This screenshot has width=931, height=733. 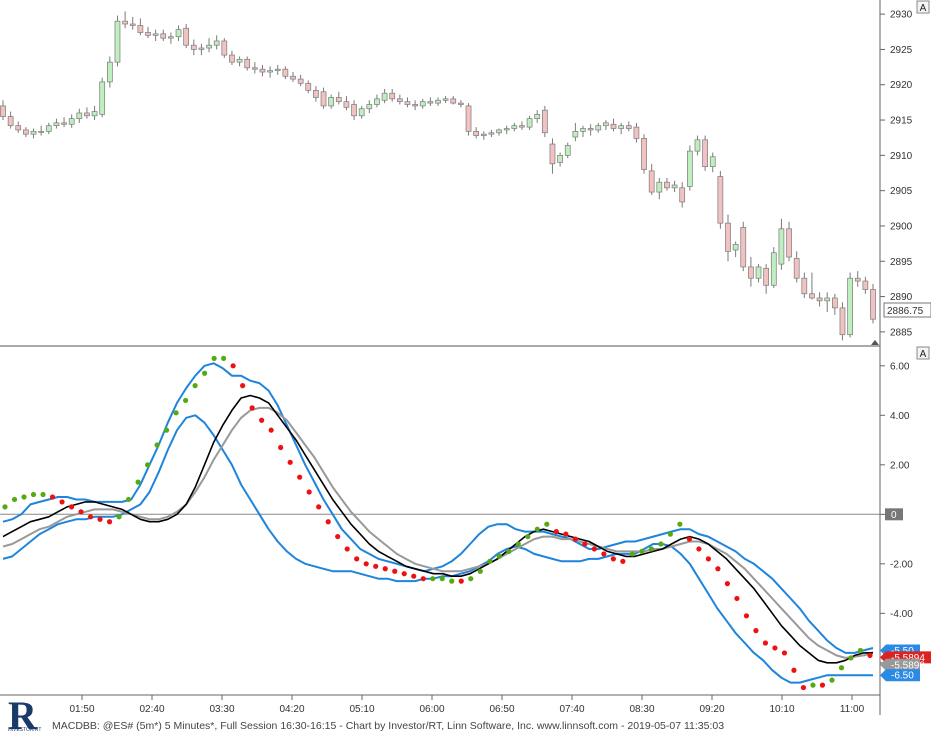 What do you see at coordinates (151, 709) in the screenshot?
I see `time-tick-label: 02:40` at bounding box center [151, 709].